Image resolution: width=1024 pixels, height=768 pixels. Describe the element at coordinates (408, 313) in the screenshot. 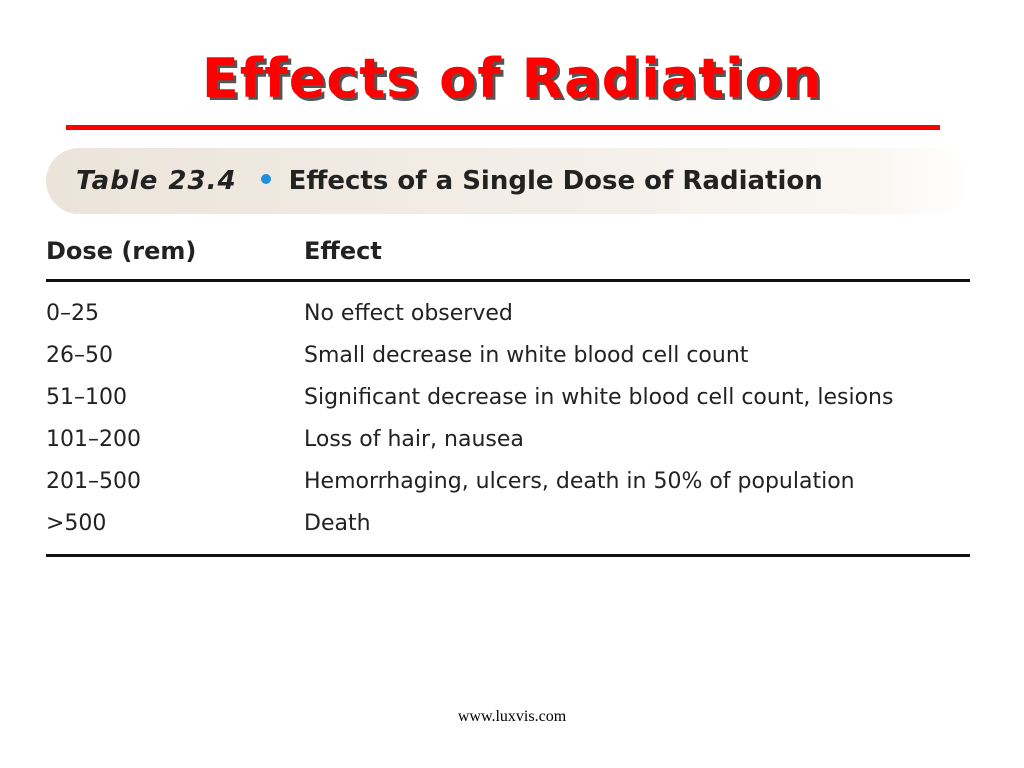

I see `effect-cell: No effect observed` at that location.